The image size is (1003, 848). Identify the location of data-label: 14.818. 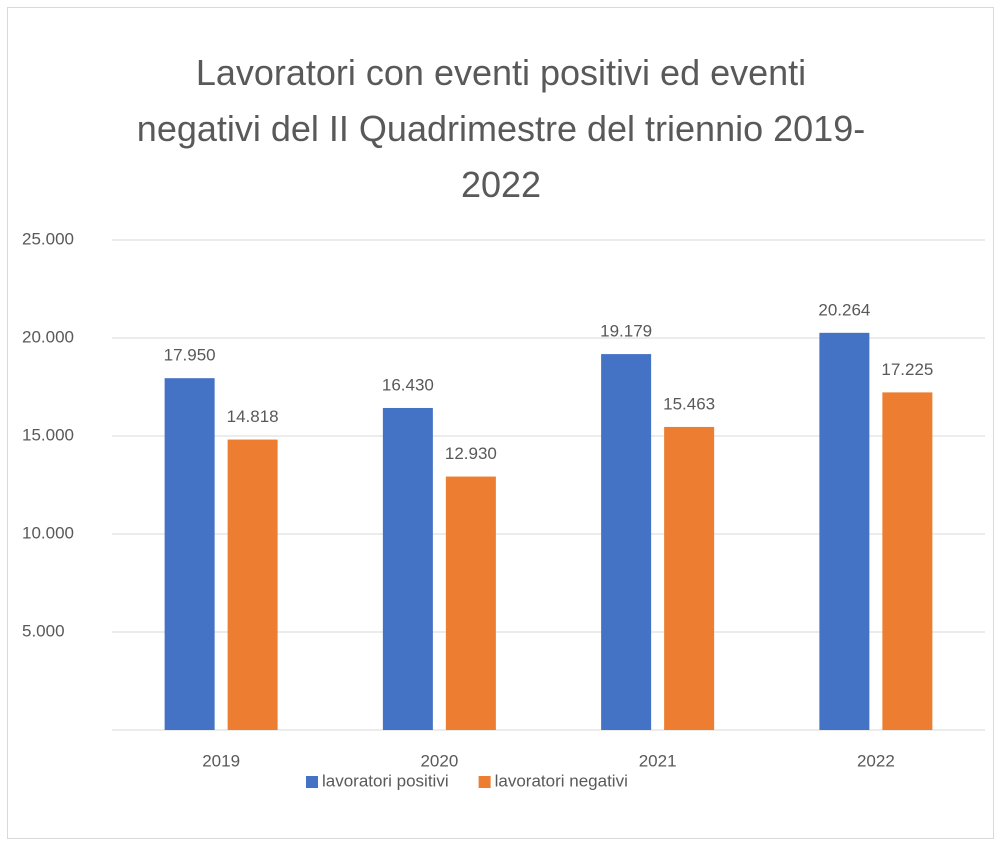
(253, 416).